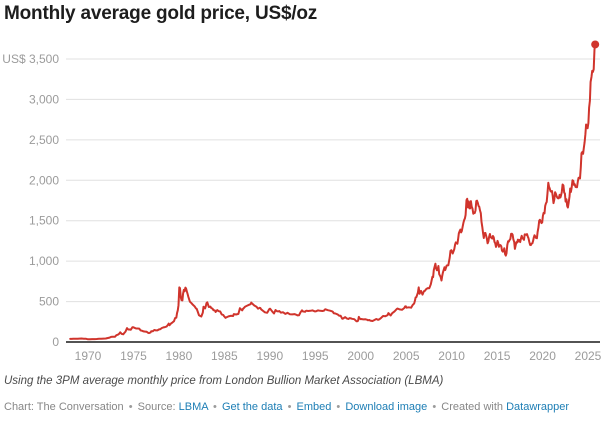  Describe the element at coordinates (538, 407) in the screenshot. I see `datawrapper-link: Datawrapper` at that location.